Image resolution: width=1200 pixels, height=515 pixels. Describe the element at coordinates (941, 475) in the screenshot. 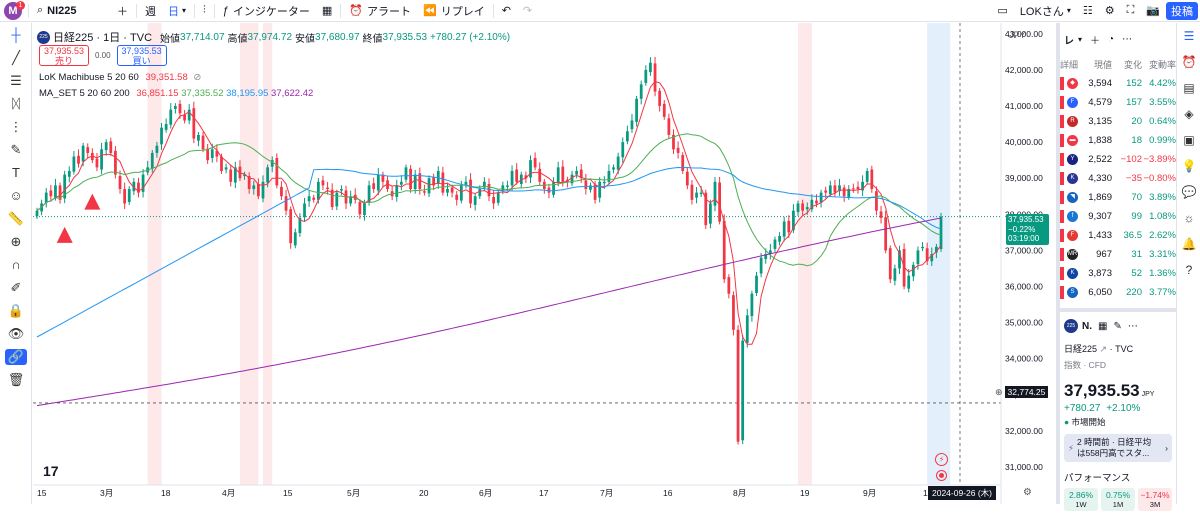

I see `event-marker-icon` at that location.